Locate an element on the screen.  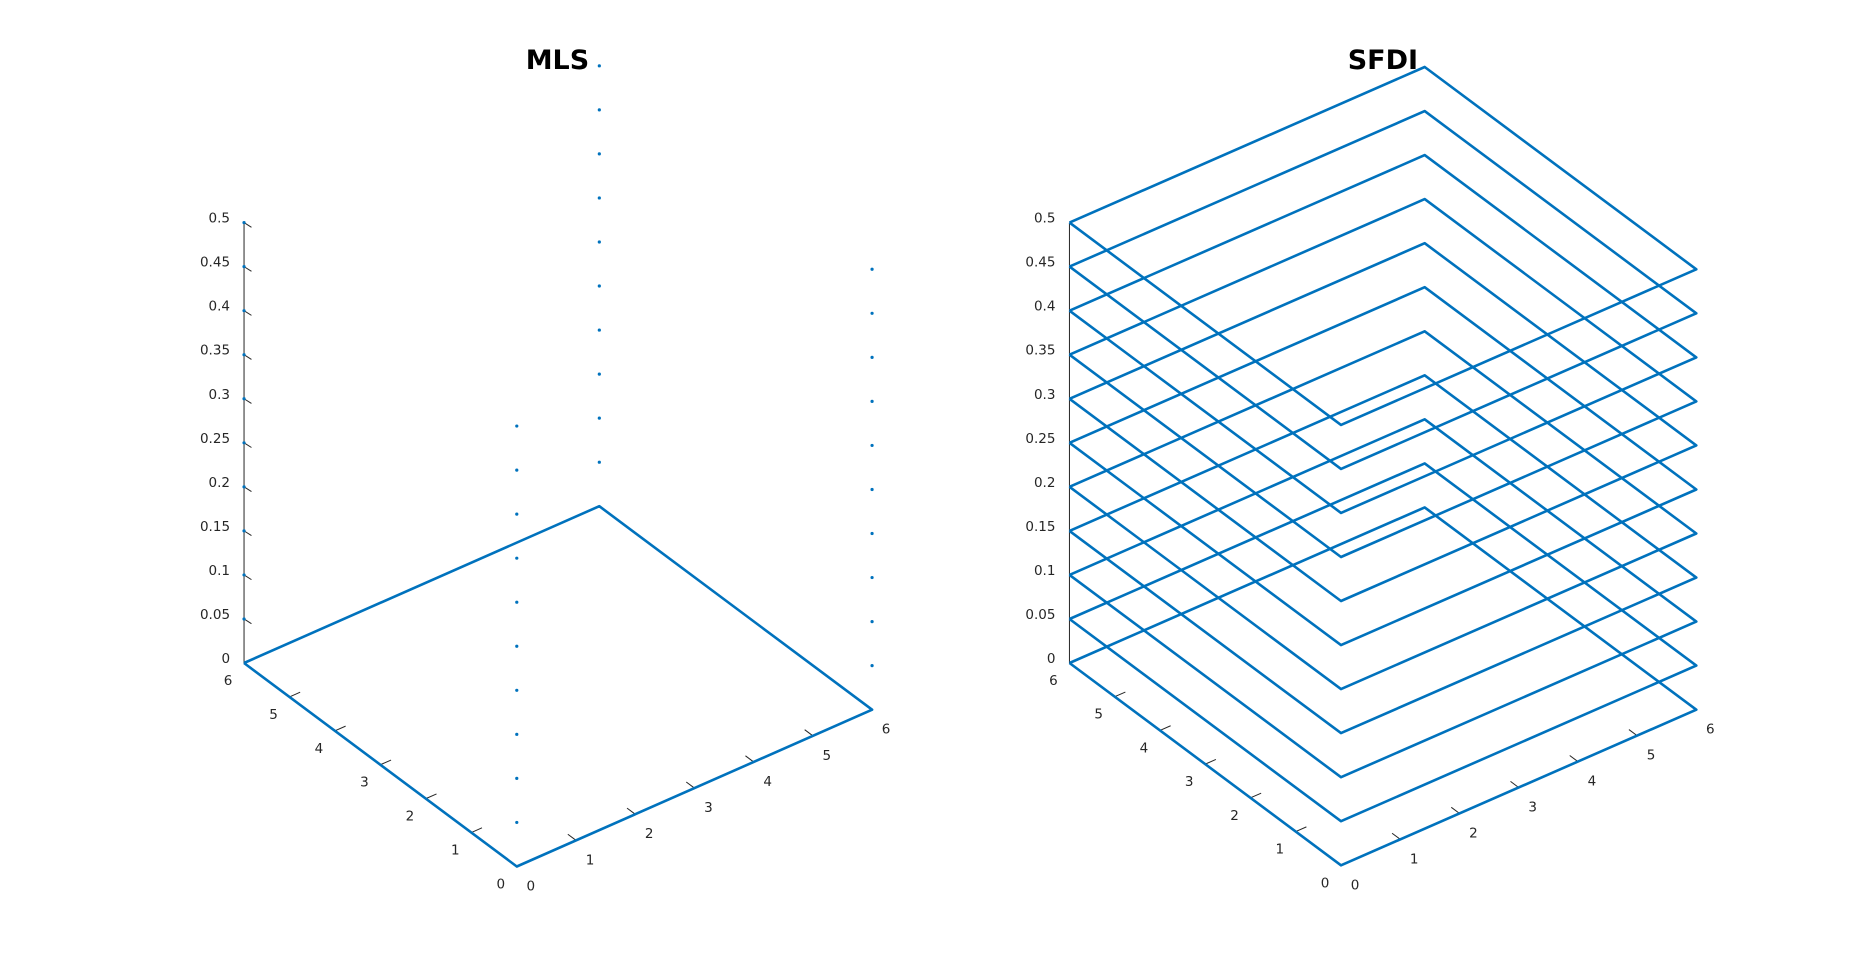
z-tick-label: 0.3 is located at coordinates (1044, 395).